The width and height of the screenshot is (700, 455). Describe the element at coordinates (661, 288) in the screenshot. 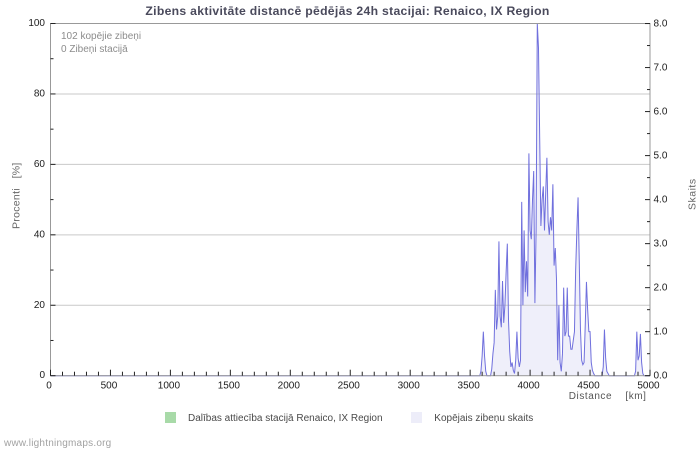

I see `svg-text: 2.0` at that location.